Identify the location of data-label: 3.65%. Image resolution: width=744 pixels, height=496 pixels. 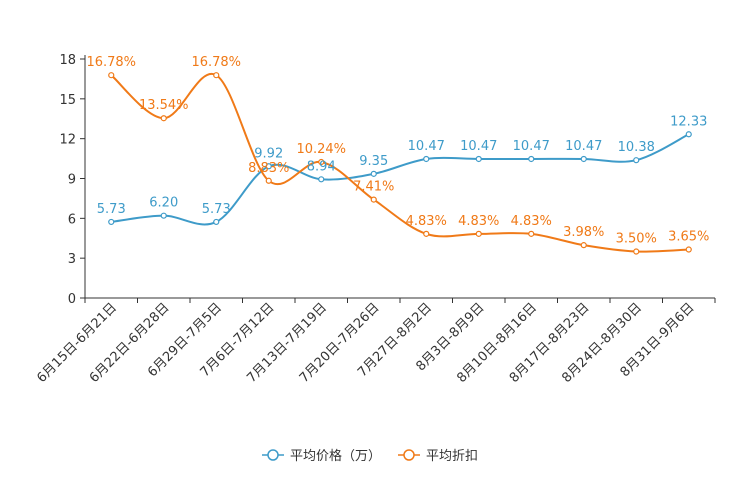
(688, 237).